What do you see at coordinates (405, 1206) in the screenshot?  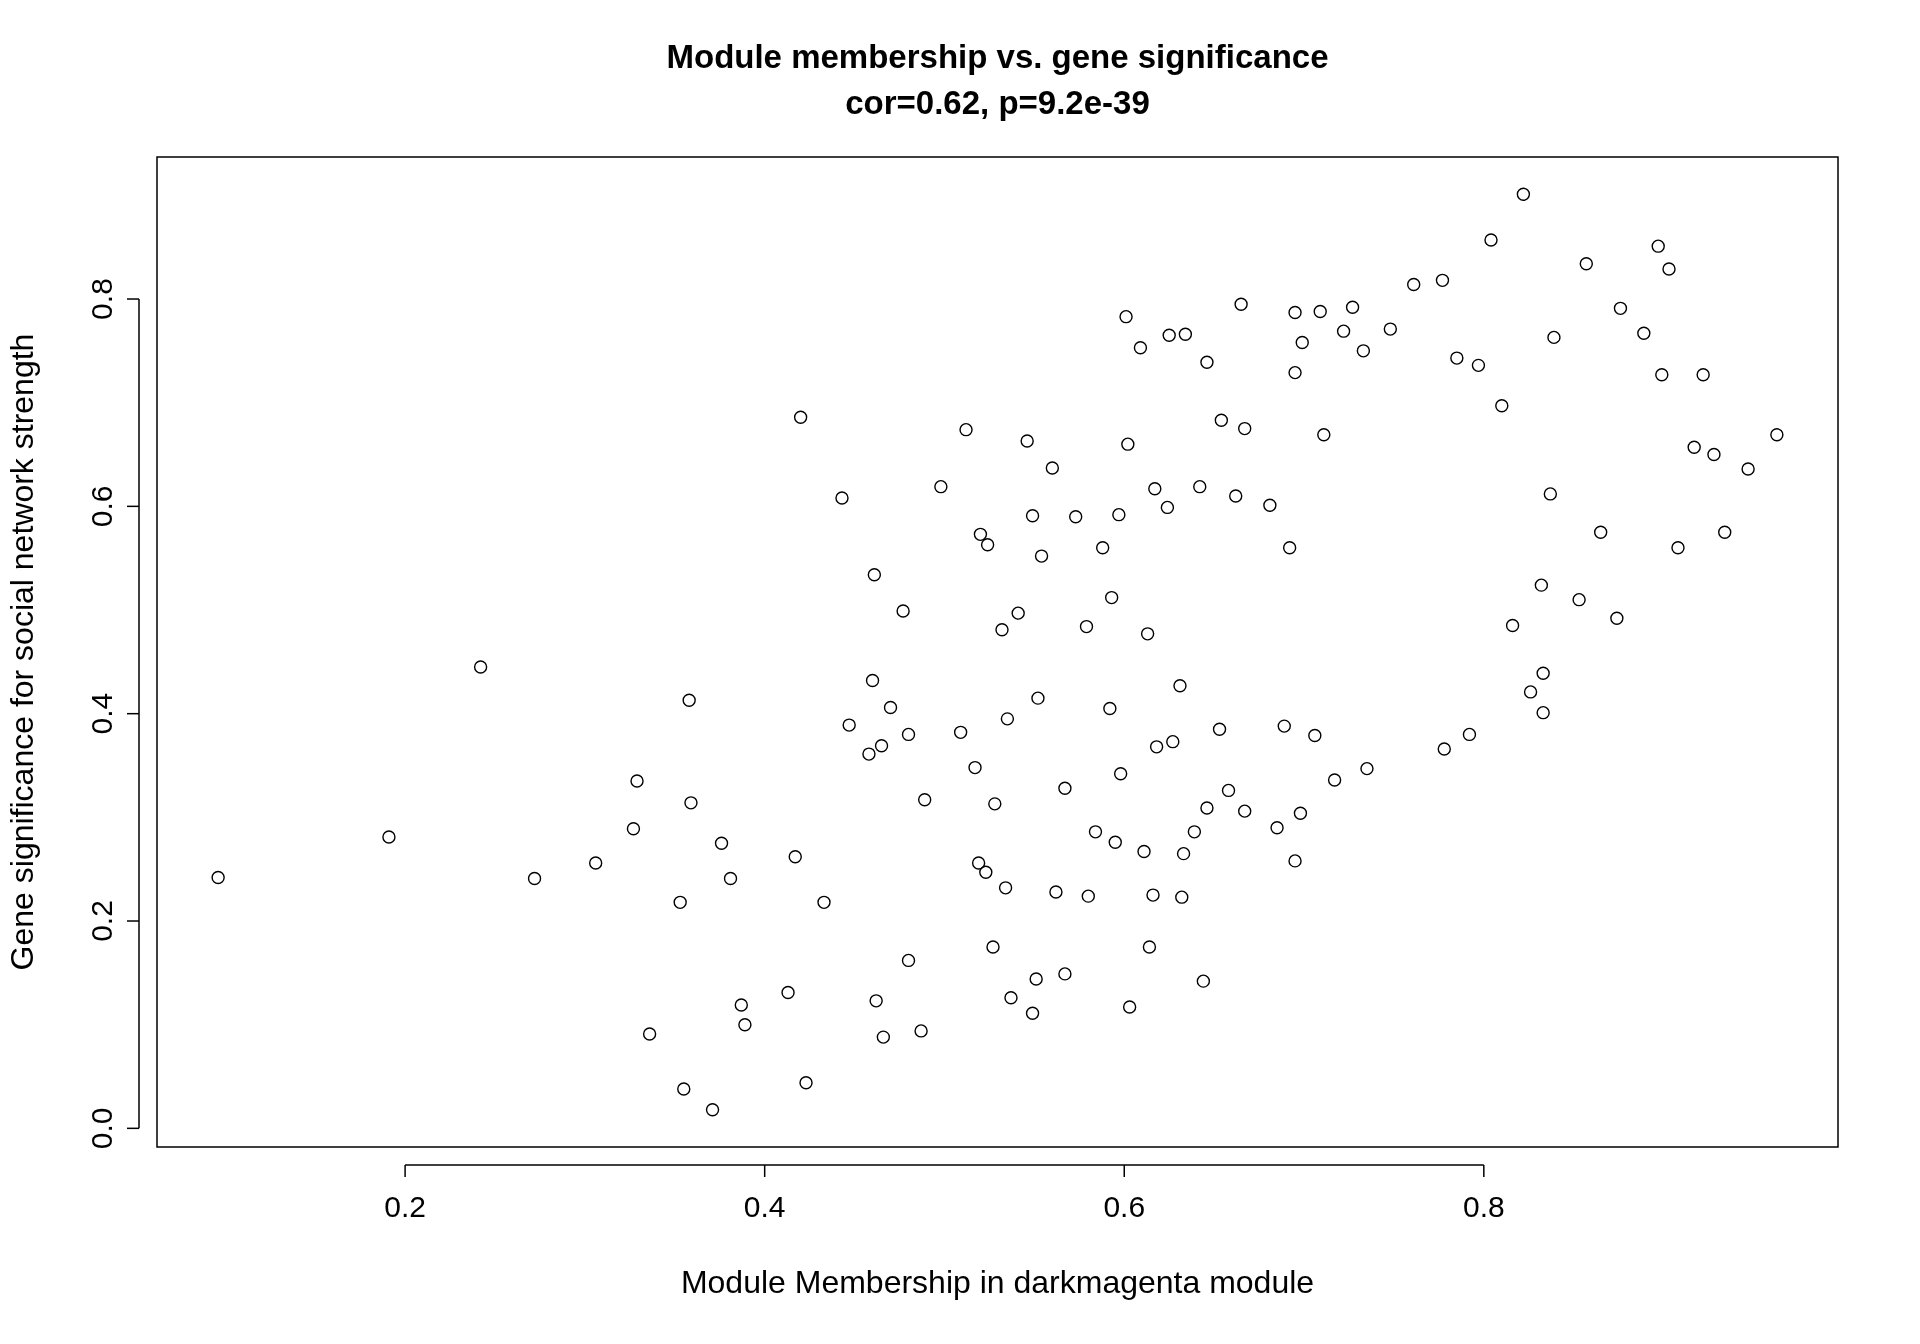 I see `x-tick-label: 0.2` at bounding box center [405, 1206].